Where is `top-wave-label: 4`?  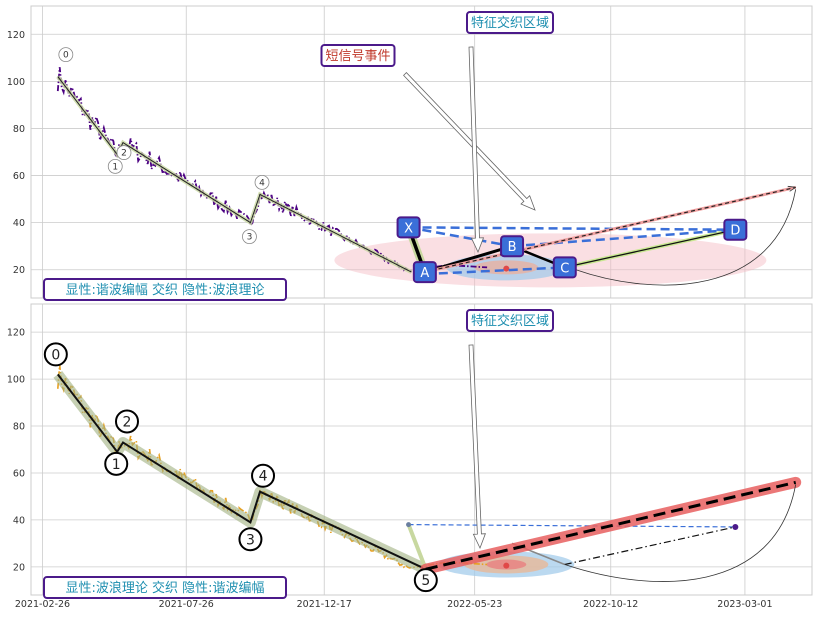 top-wave-label: 4 is located at coordinates (262, 183).